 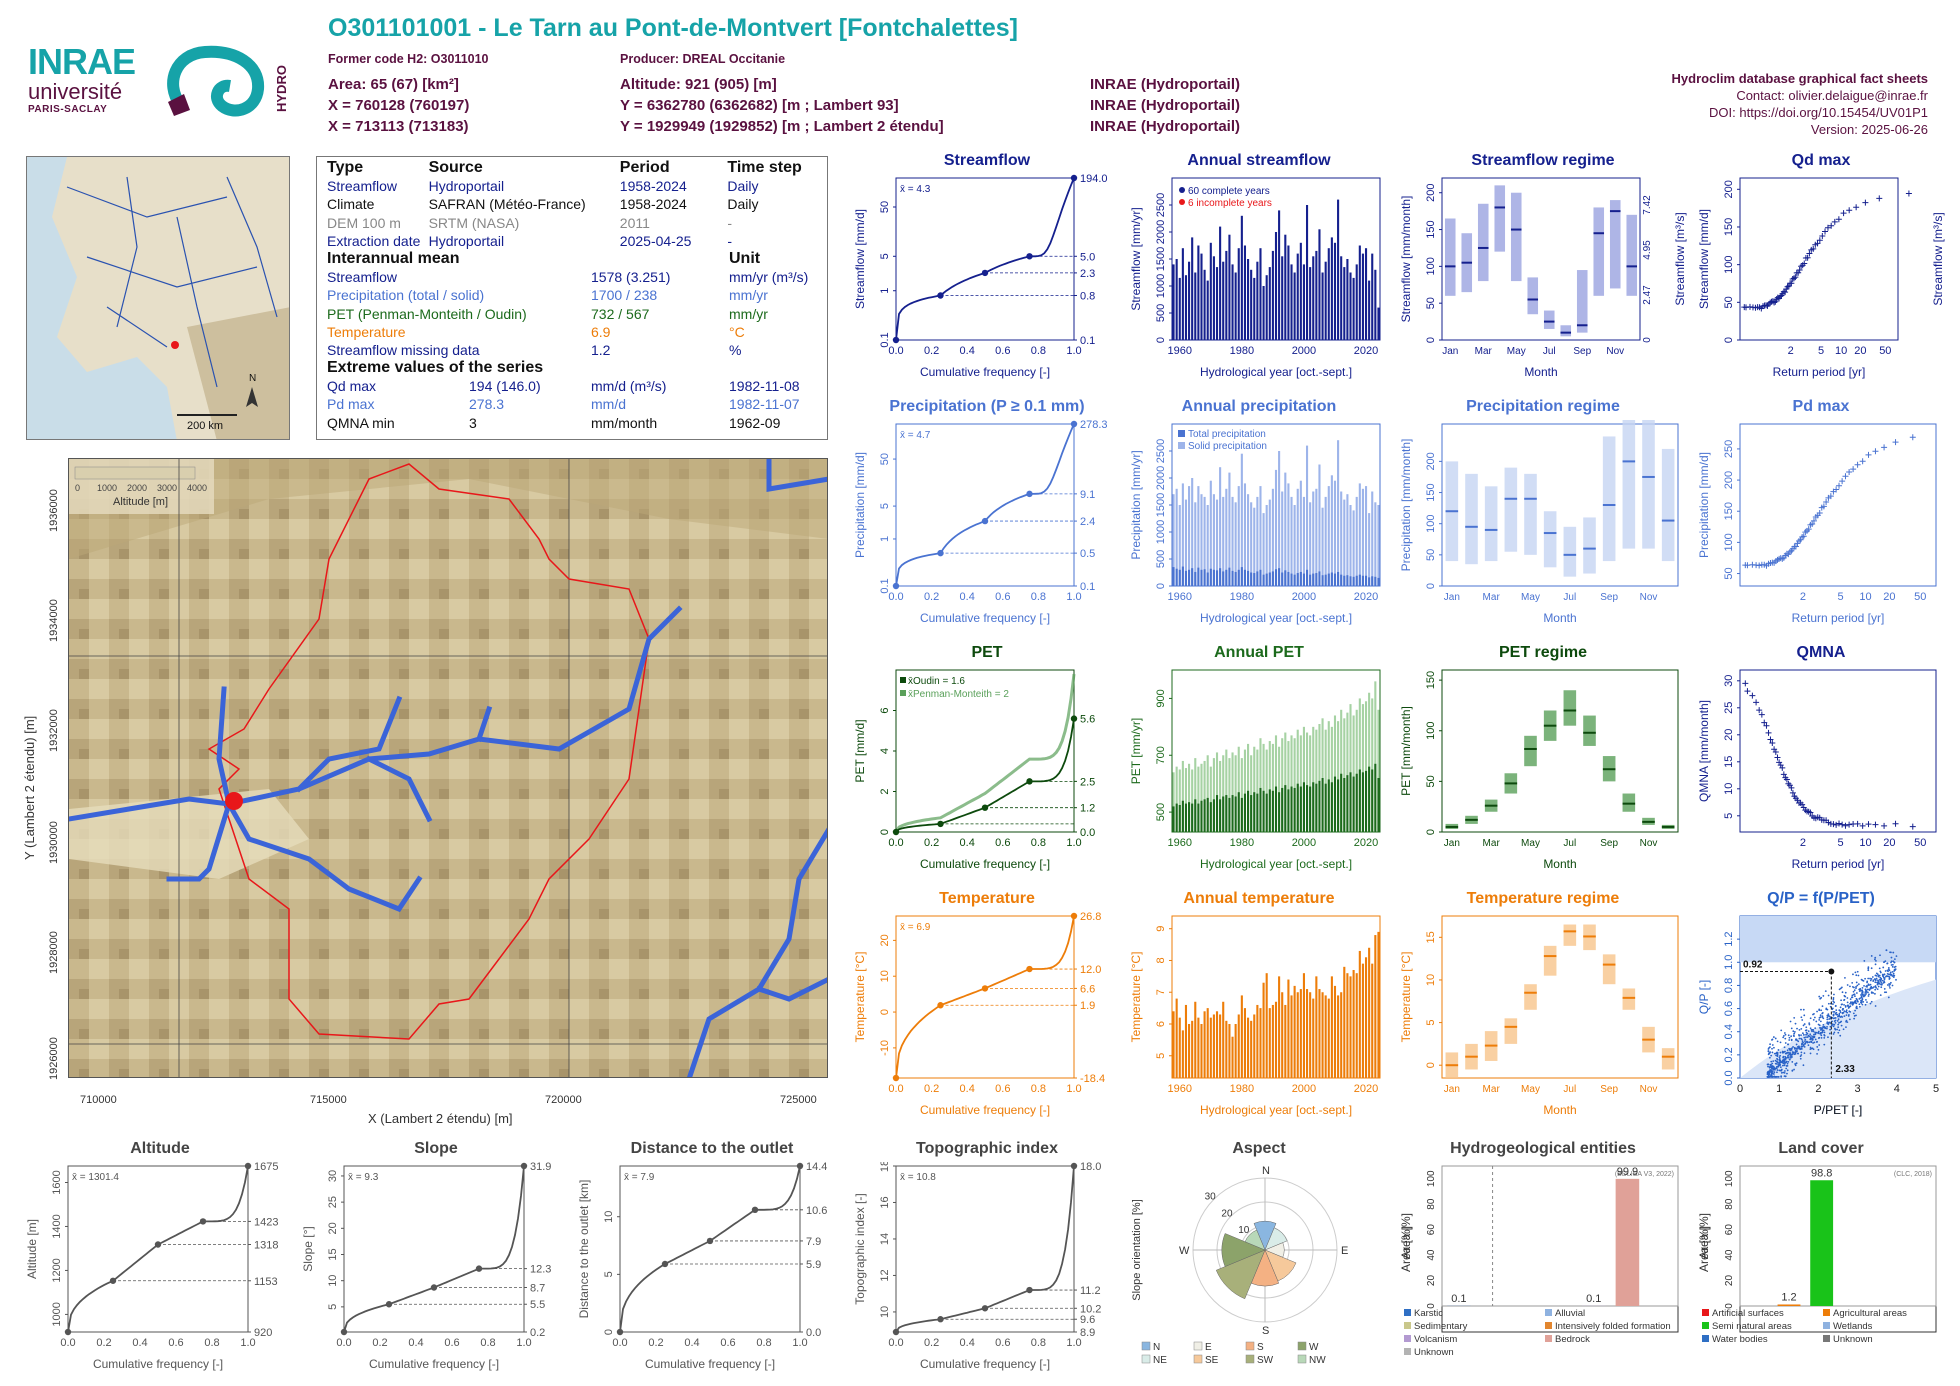 I want to click on area: Area: 65 (67) [km²], so click(x=393, y=84).